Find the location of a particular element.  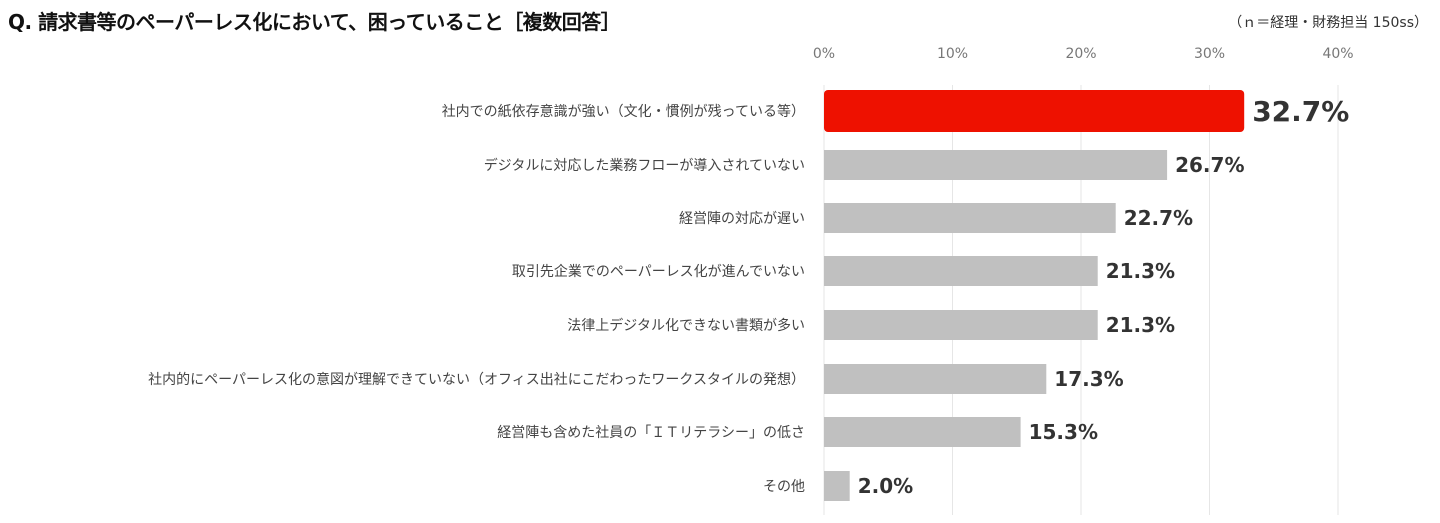

data-label: 32.7% is located at coordinates (1300, 111).